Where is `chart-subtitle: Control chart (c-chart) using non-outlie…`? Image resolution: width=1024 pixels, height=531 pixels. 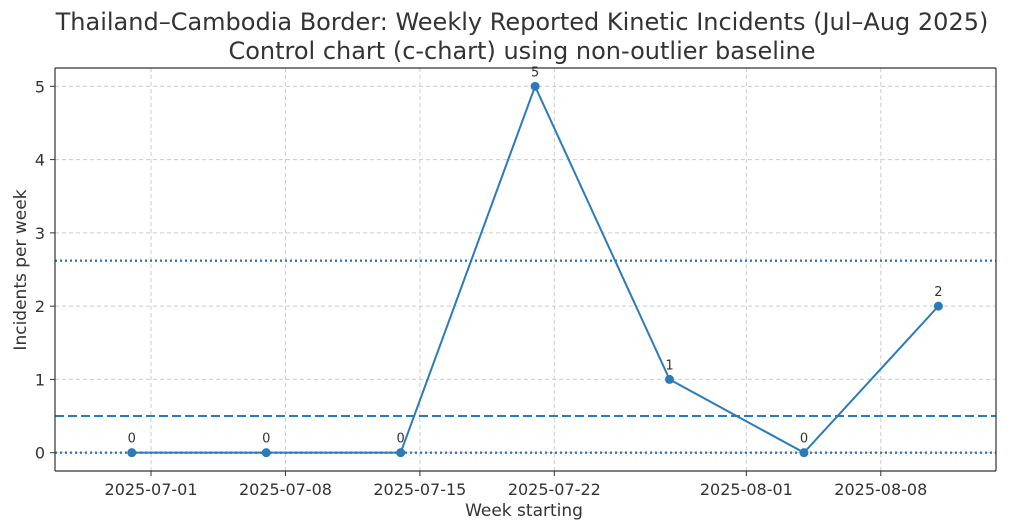
chart-subtitle: Control chart (c-chart) using non-outlie… is located at coordinates (521, 51).